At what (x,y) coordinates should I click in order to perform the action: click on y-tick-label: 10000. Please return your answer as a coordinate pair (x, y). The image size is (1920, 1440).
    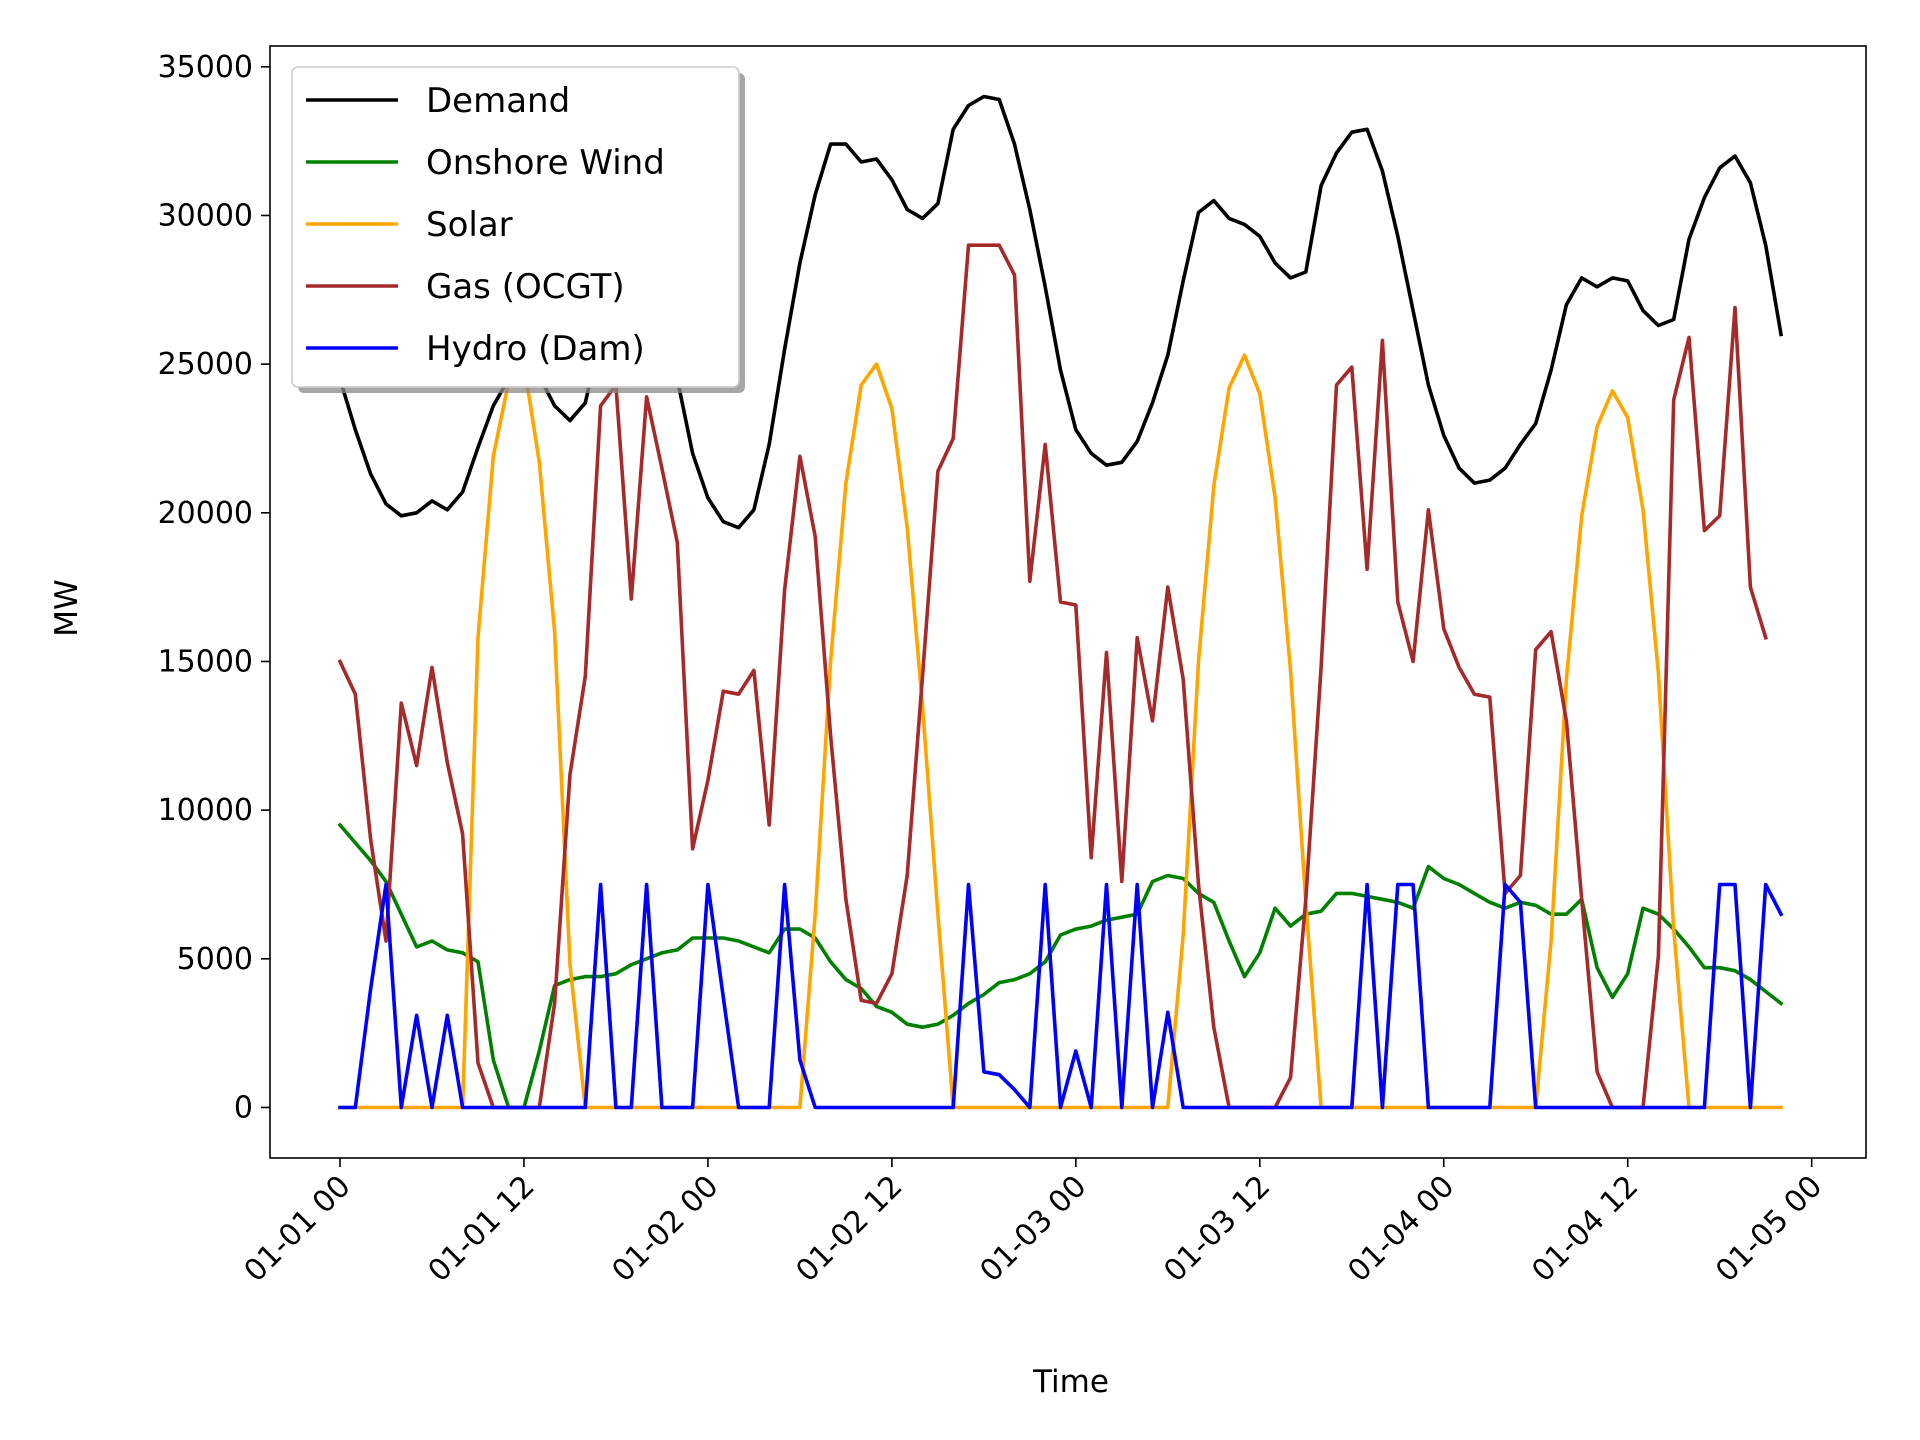
    Looking at the image, I should click on (205, 810).